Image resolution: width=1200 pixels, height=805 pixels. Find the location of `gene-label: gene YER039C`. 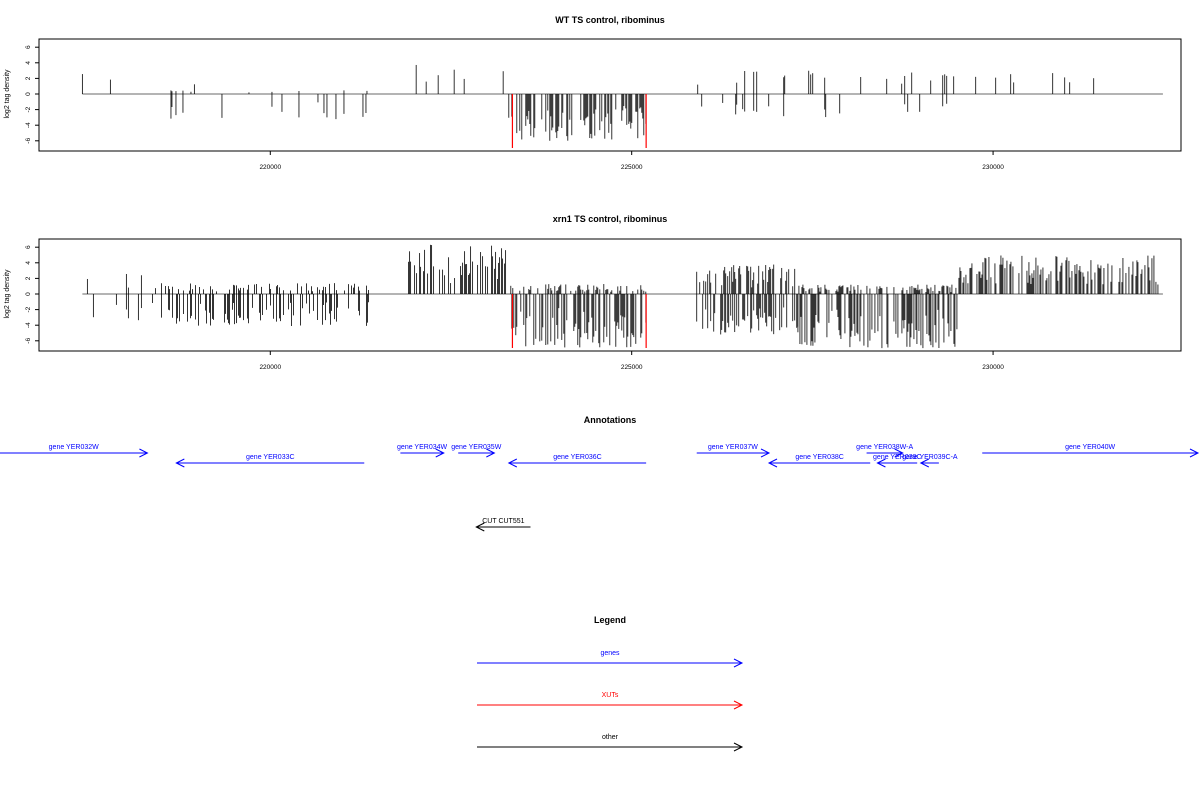

gene-label: gene YER039C is located at coordinates (897, 457).